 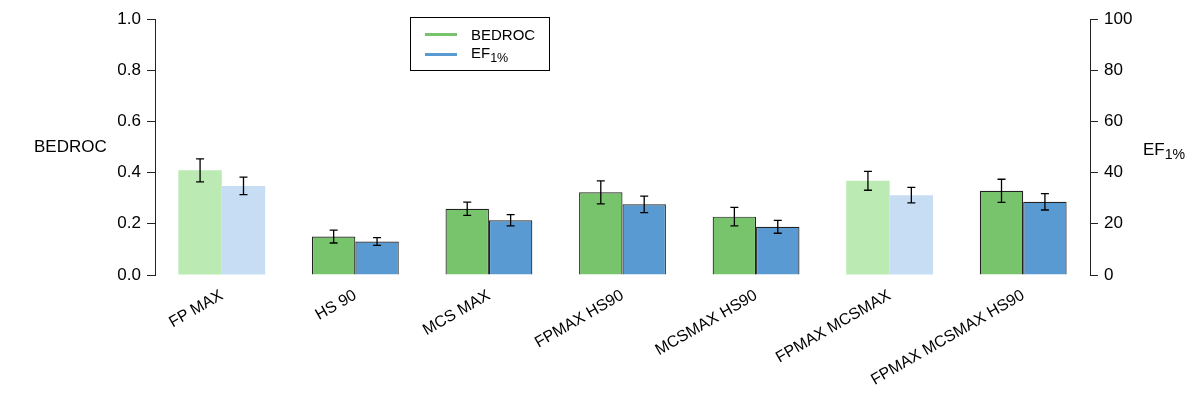 What do you see at coordinates (1113, 69) in the screenshot?
I see `y2-tick-label: 80` at bounding box center [1113, 69].